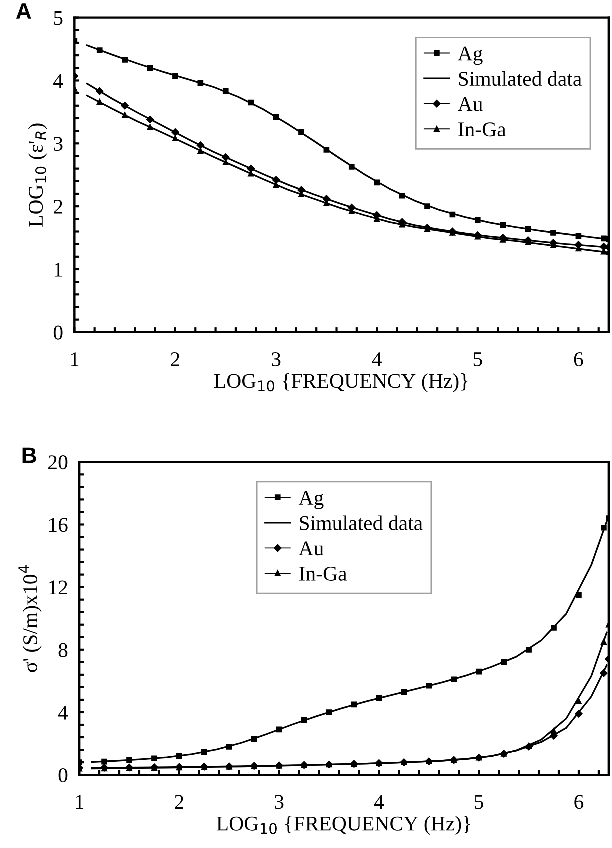 This screenshot has width=612, height=848. Describe the element at coordinates (58, 144) in the screenshot. I see `y-tick-label: 3` at that location.